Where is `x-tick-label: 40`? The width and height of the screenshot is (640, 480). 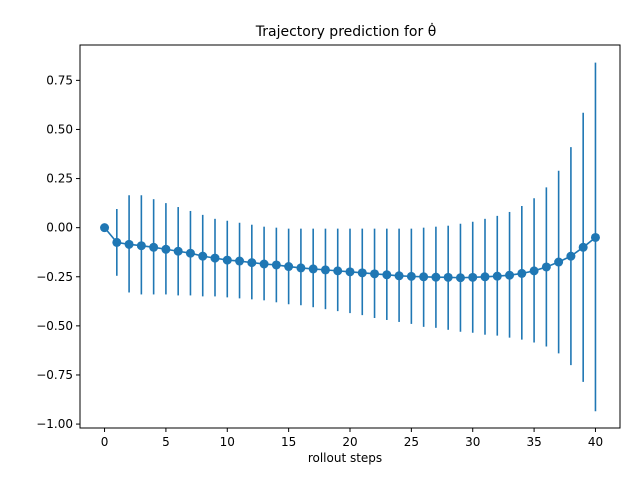 x-tick-label: 40 is located at coordinates (595, 442).